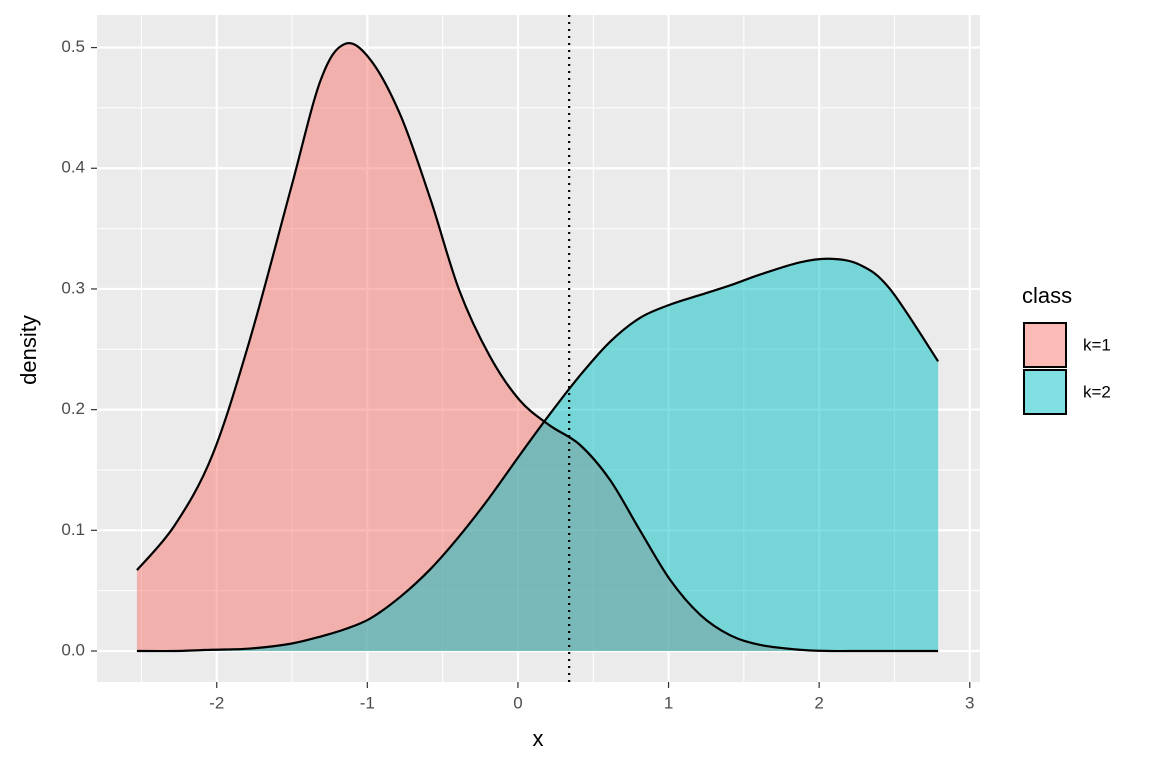  I want to click on legend-title: class, so click(1047, 295).